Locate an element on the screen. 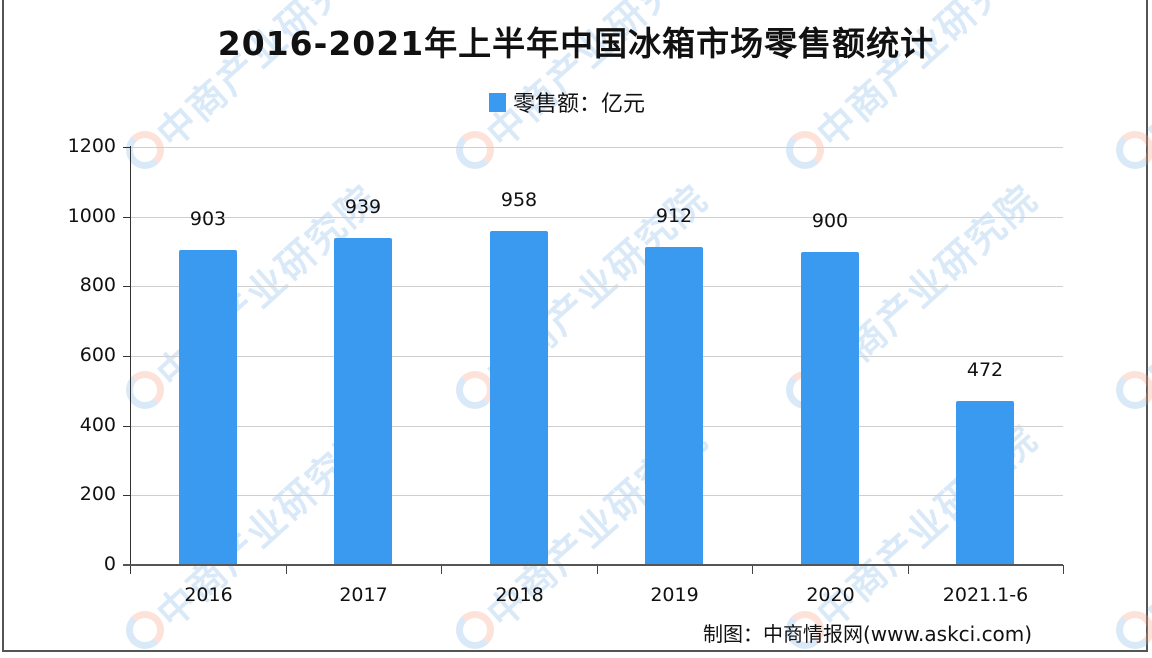 Image resolution: width=1152 pixels, height=658 pixels. x-axis is located at coordinates (593, 565).